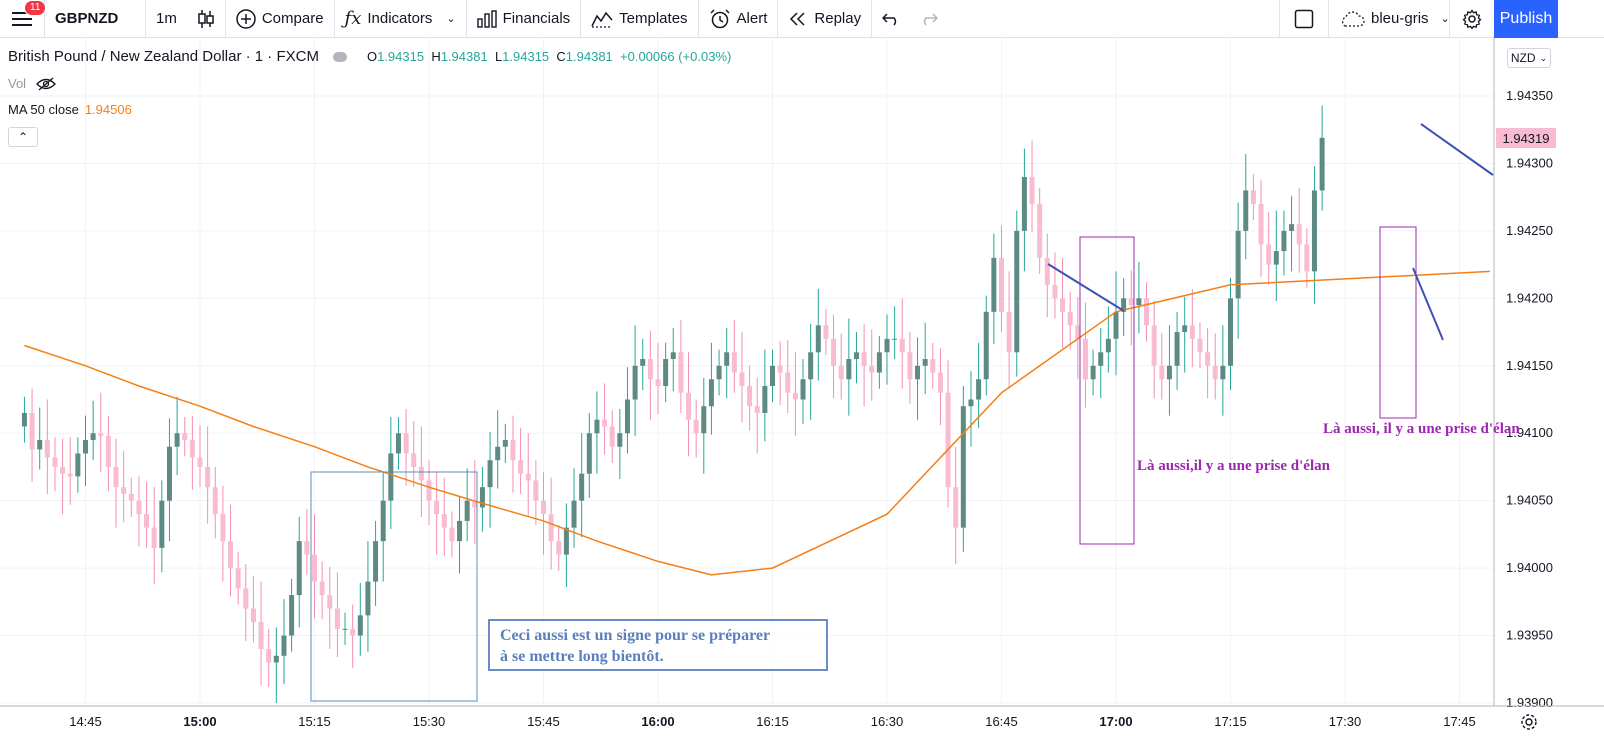 Image resolution: width=1604 pixels, height=756 pixels. I want to click on chevron-down-icon: ⌄, so click(451, 19).